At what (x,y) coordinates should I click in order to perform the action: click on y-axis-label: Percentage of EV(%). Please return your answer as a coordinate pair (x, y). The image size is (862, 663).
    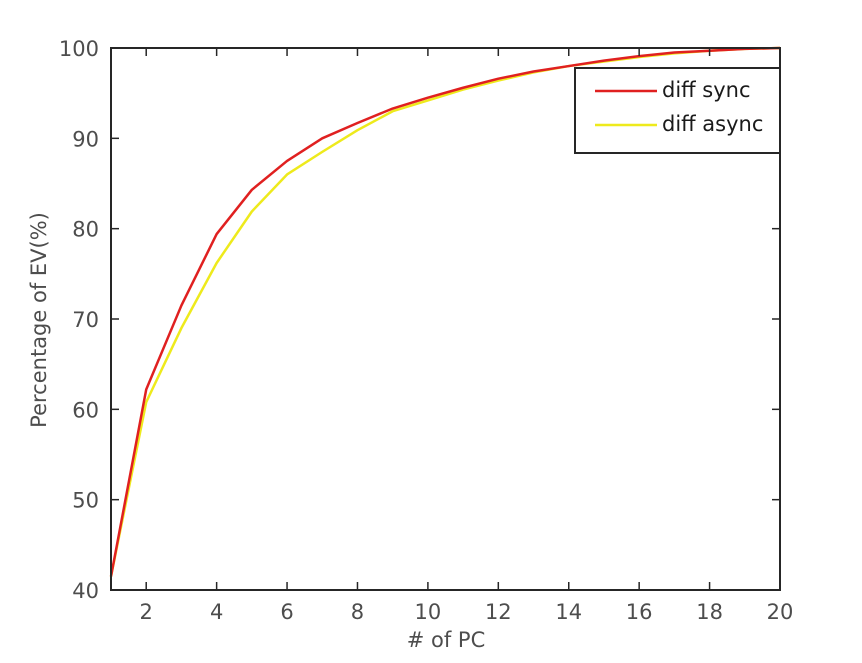
    Looking at the image, I should click on (39, 320).